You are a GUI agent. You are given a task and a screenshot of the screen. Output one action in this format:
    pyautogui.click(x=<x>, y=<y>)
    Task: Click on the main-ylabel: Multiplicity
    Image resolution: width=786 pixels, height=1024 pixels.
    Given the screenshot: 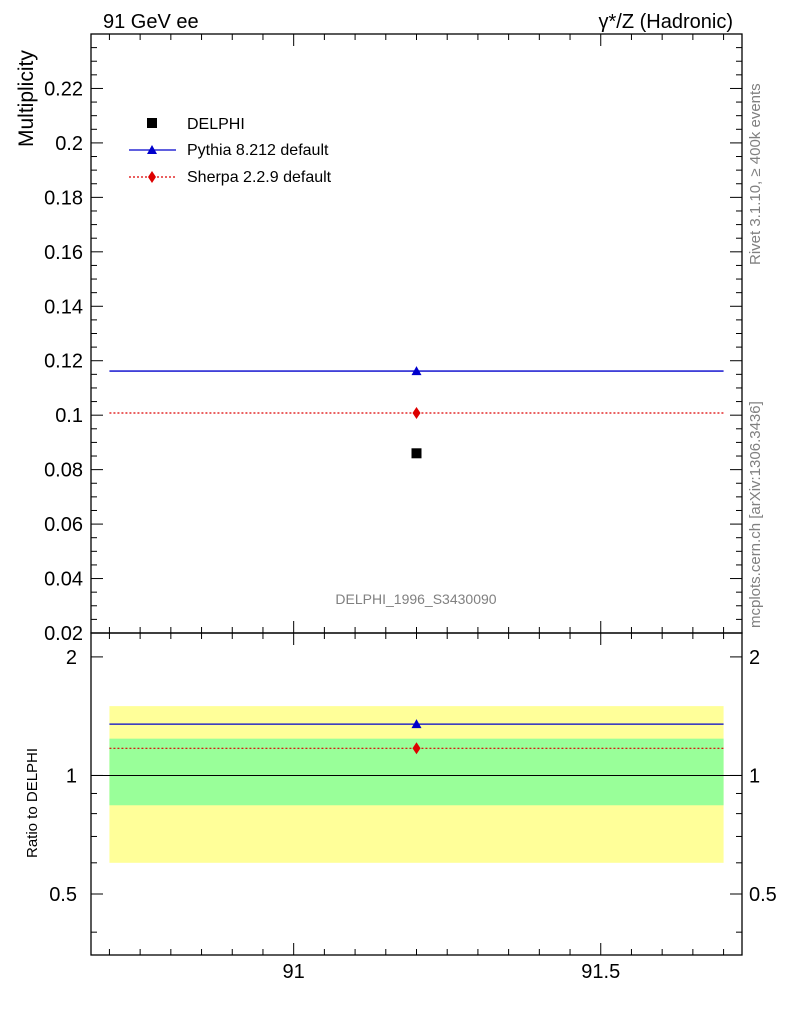 What is the action you would take?
    pyautogui.click(x=26, y=98)
    